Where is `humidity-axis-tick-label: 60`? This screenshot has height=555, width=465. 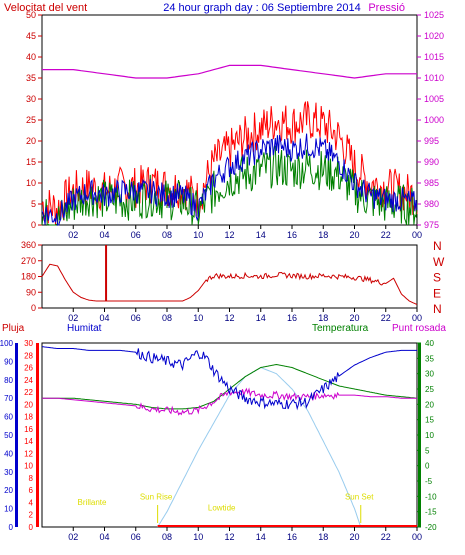 humidity-axis-tick-label: 60 is located at coordinates (8, 417).